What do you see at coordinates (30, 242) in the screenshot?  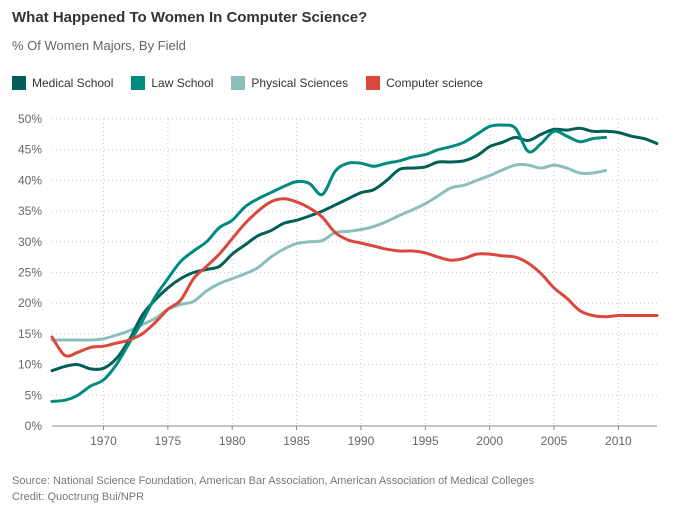 I see `y-tick-label: 30%` at bounding box center [30, 242].